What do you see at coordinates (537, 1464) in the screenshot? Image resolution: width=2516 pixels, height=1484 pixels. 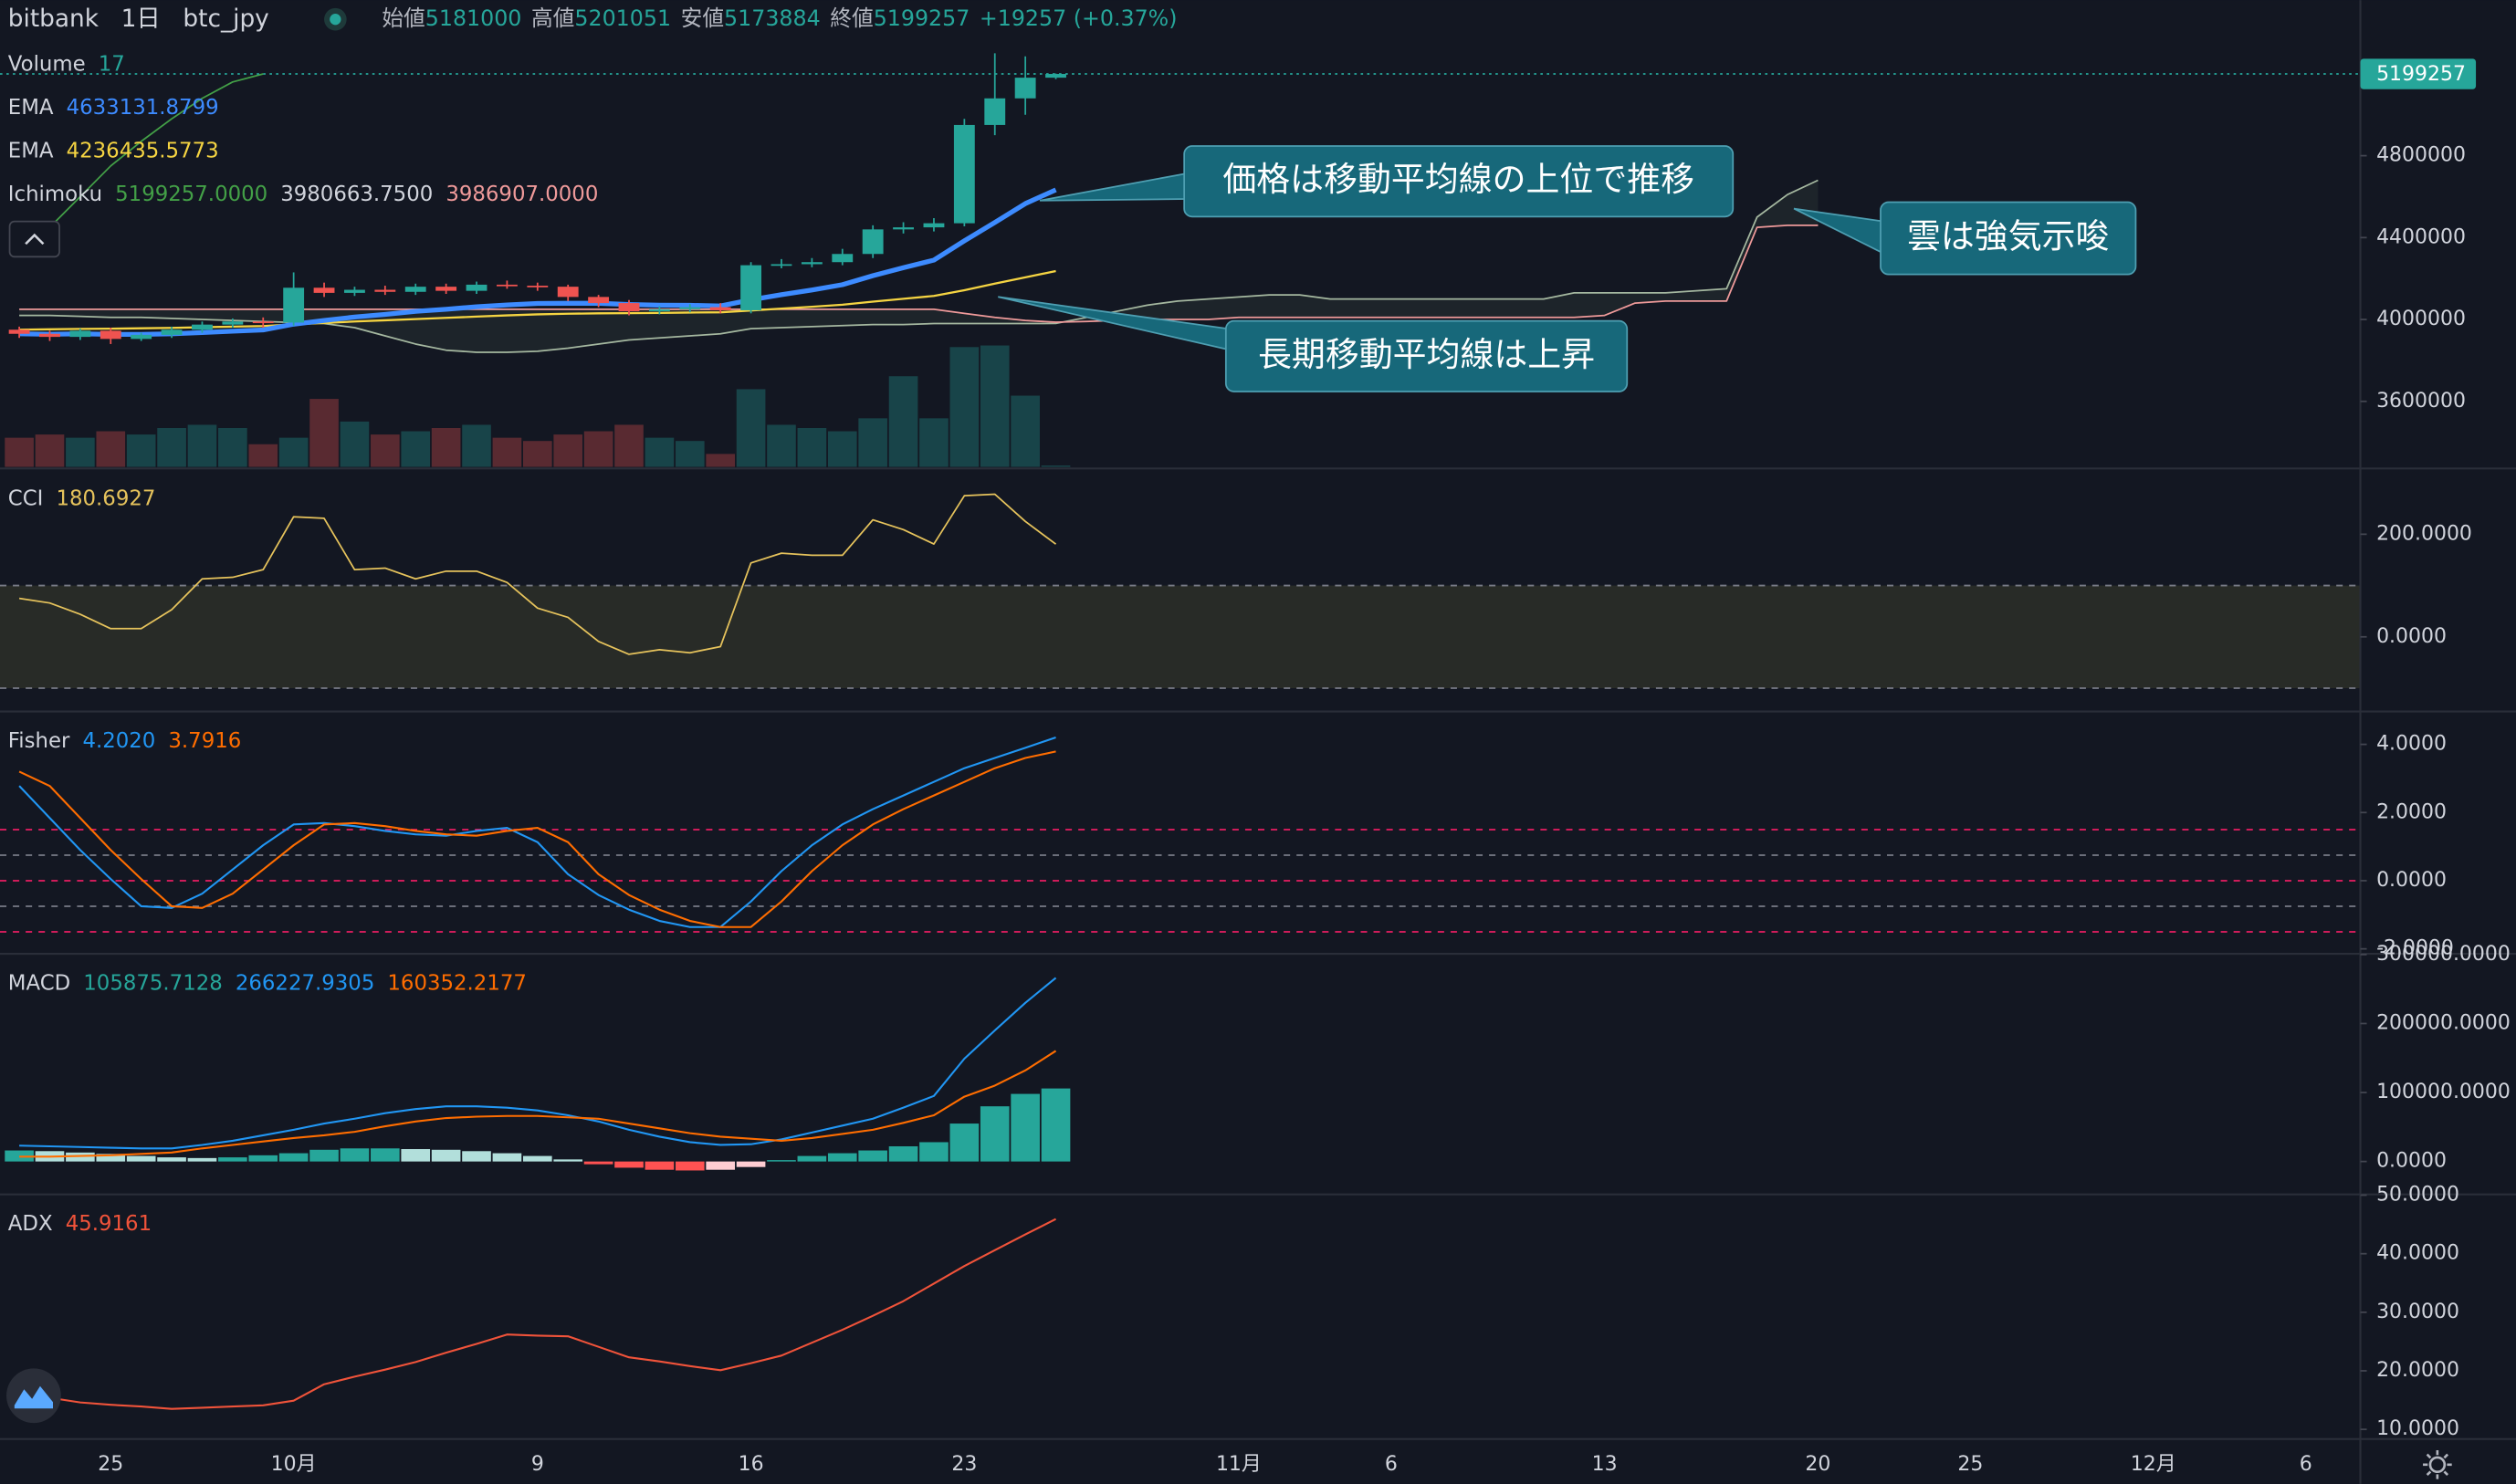 I see `x-tick-label: 9` at bounding box center [537, 1464].